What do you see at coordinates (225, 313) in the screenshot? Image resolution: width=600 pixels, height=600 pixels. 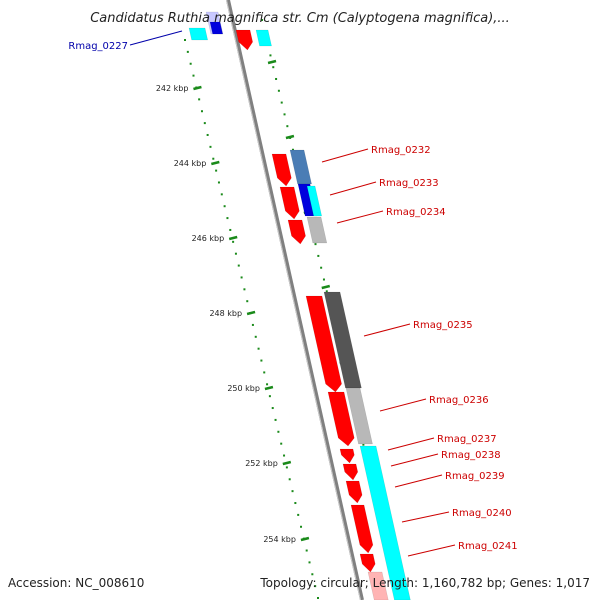 I see `kbp-tick-label: 248 kbp` at bounding box center [225, 313].